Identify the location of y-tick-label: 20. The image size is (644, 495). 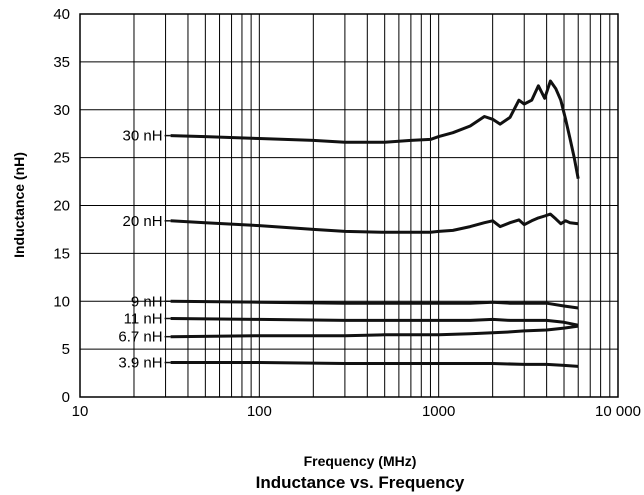
(61, 206).